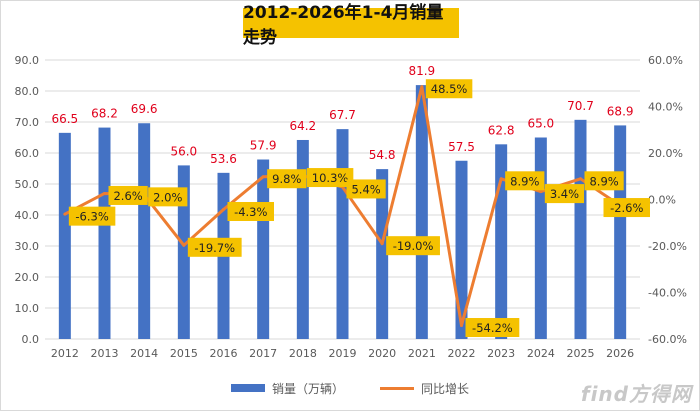 This screenshot has width=700, height=411. I want to click on x-axis-tick: 2018, so click(303, 353).